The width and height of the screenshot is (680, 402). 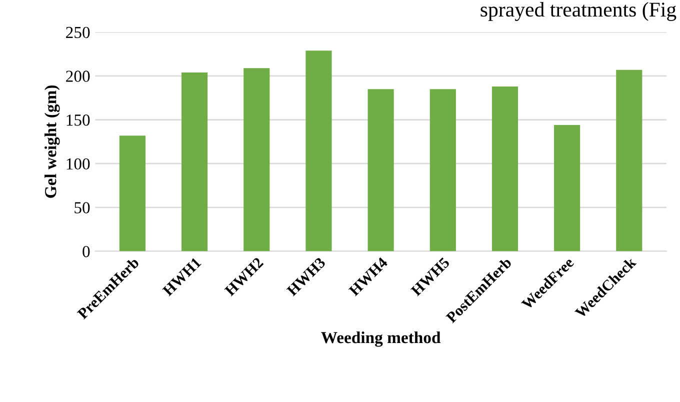 I want to click on x-axis-title: Weeding method, so click(x=381, y=339).